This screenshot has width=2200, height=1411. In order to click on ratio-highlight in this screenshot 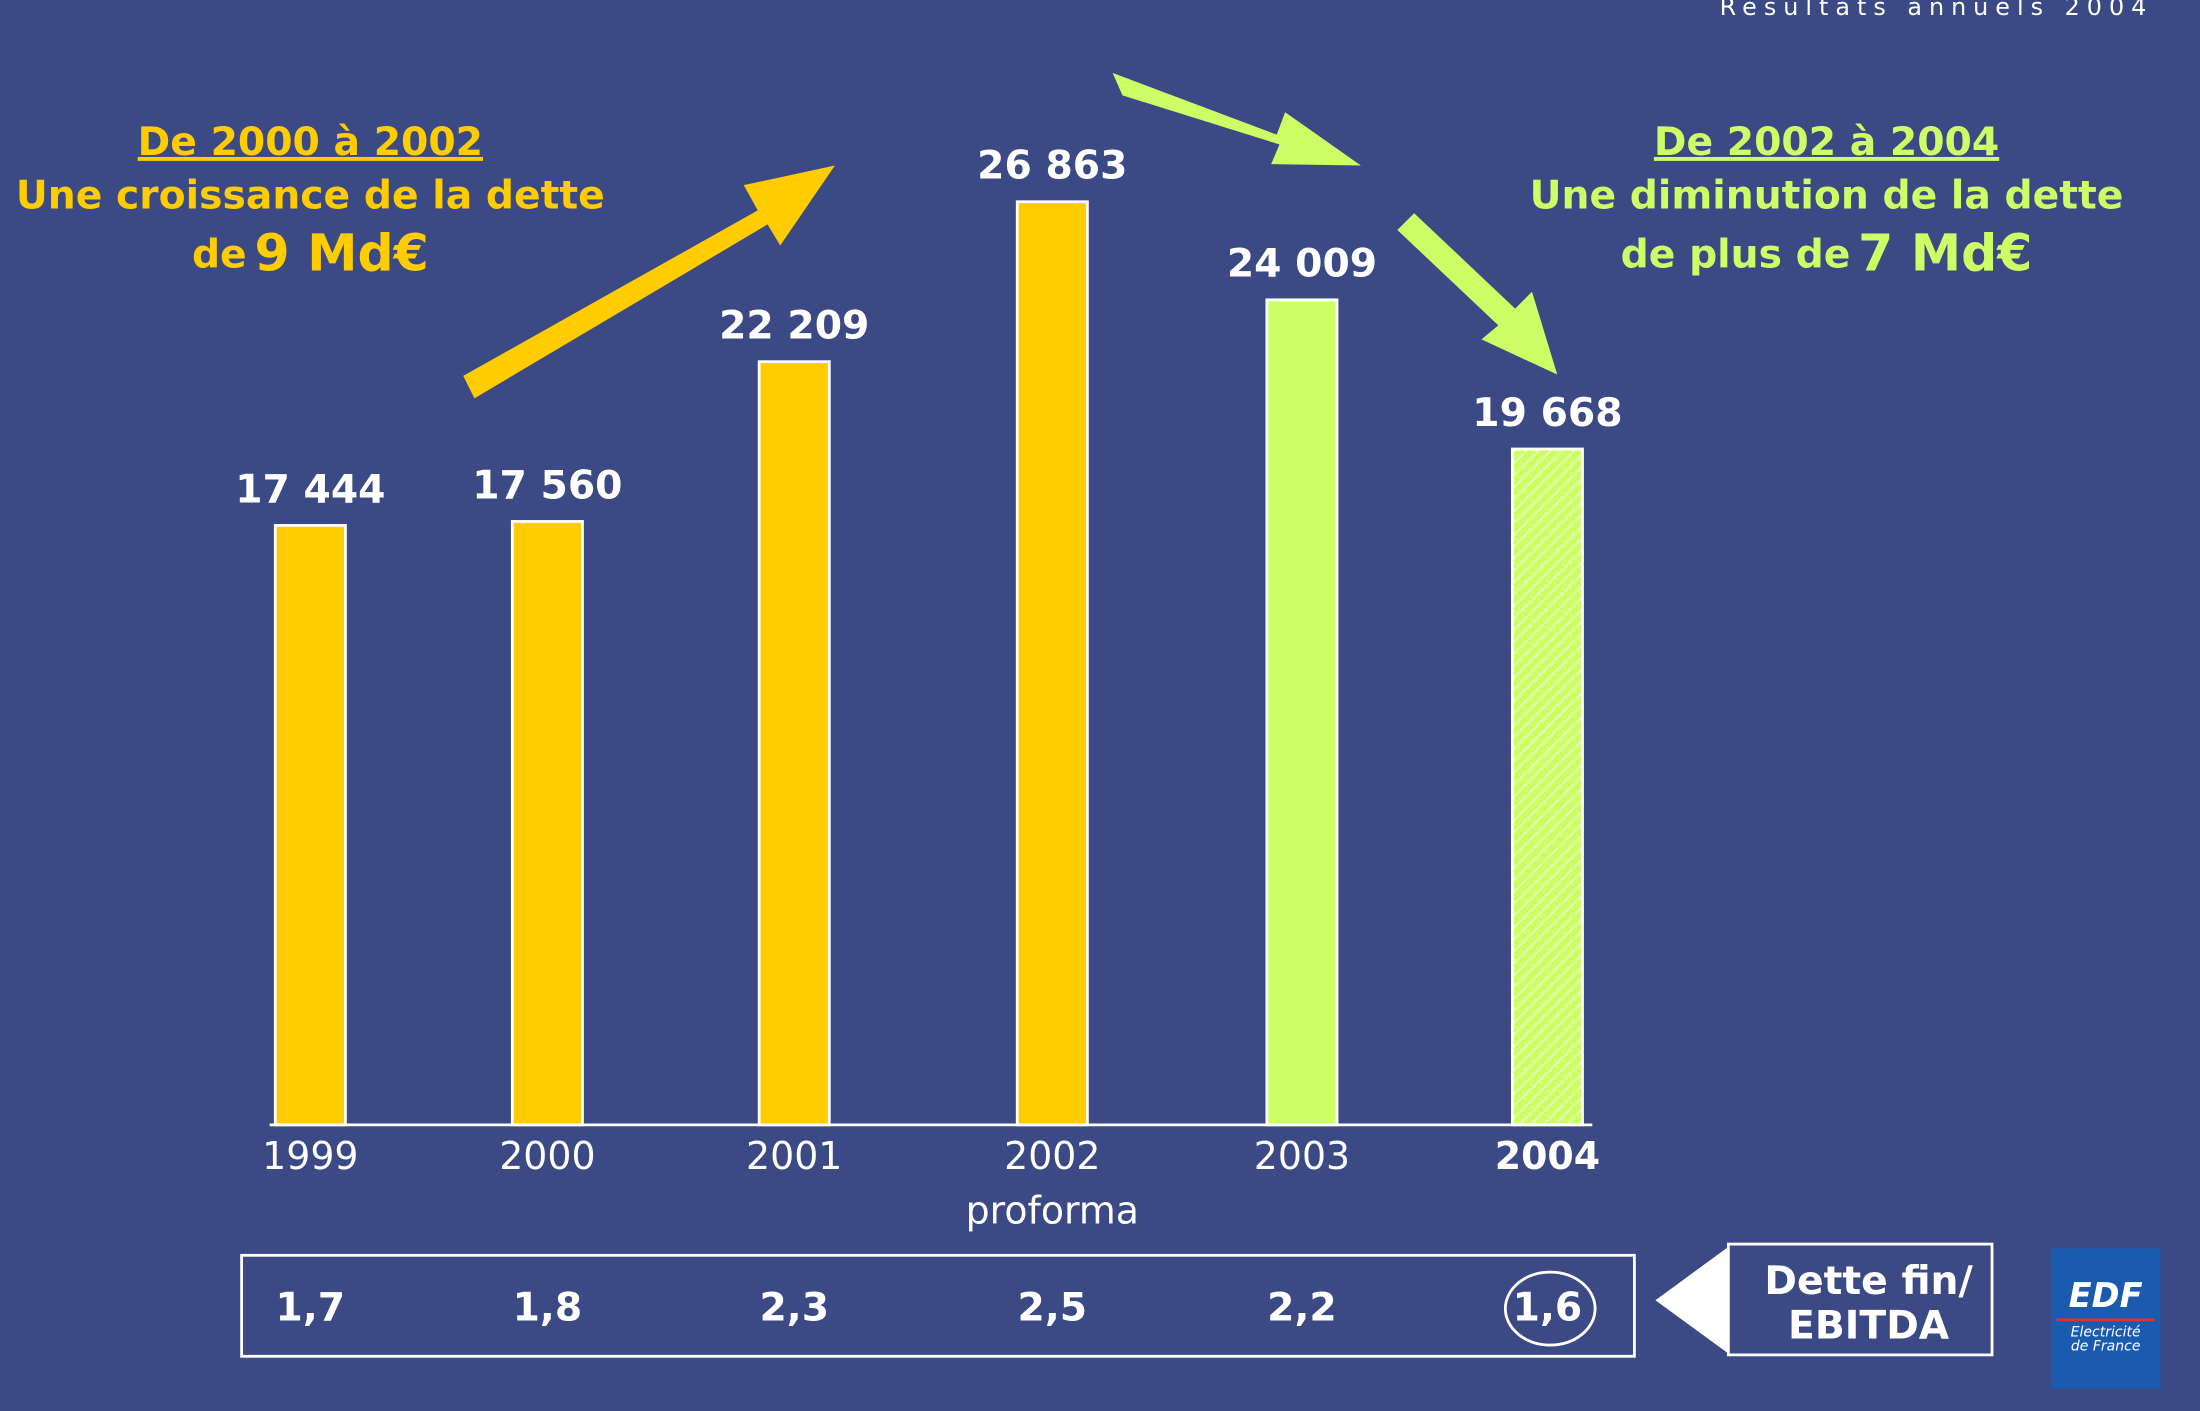, I will do `click(1550, 1308)`.